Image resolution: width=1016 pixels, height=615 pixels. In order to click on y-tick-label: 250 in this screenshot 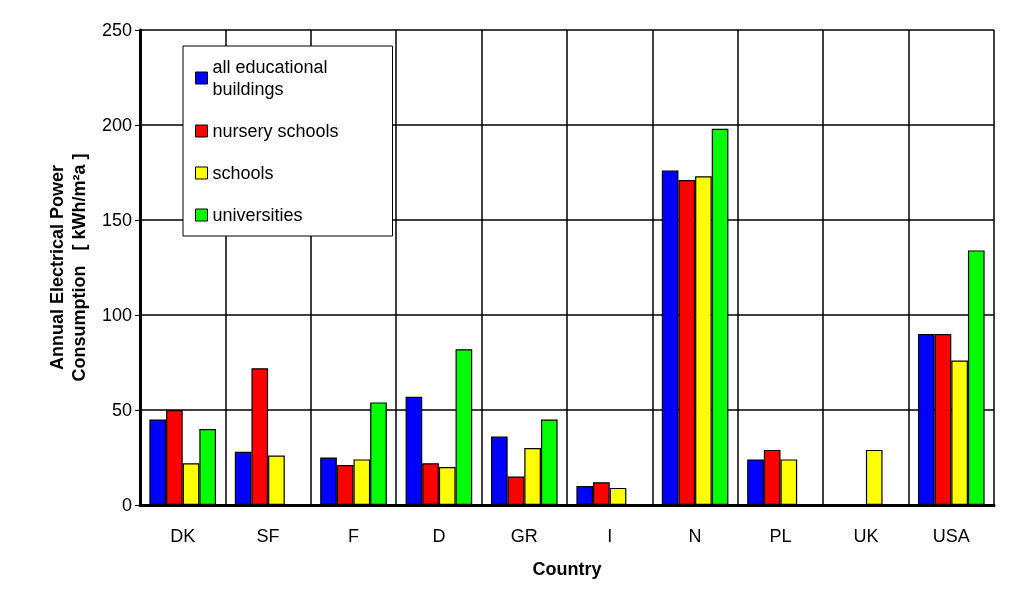, I will do `click(116, 30)`.